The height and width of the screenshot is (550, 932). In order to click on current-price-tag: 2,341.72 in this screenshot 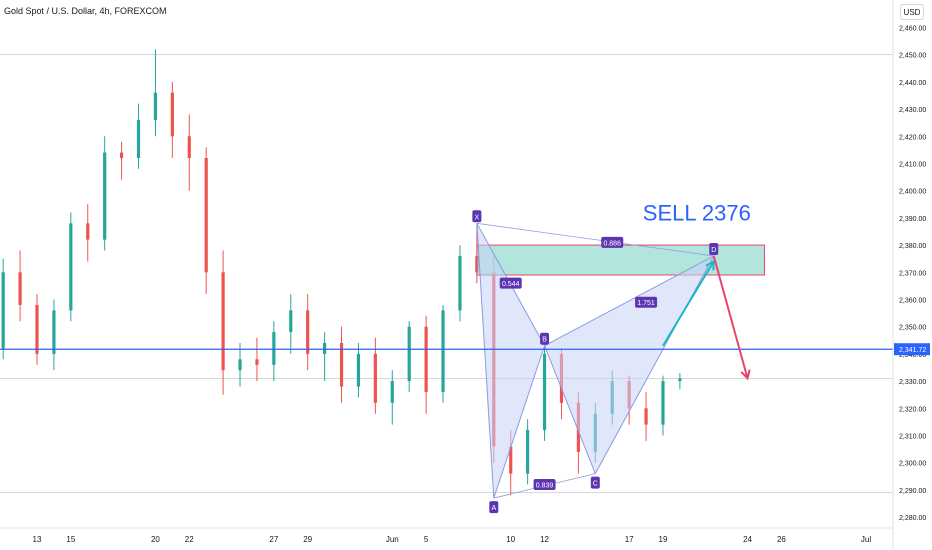, I will do `click(912, 350)`.